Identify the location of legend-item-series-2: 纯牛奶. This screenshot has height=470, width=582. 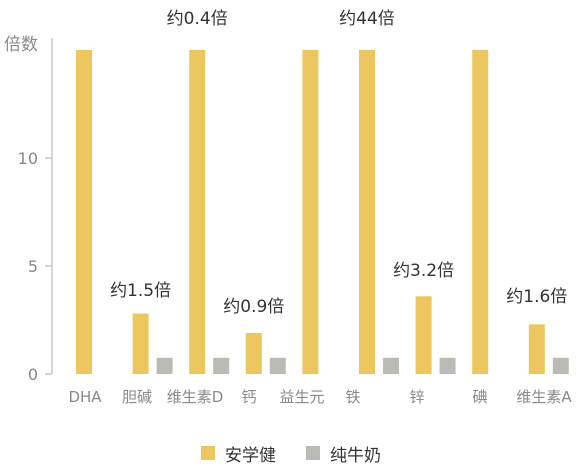
(343, 453).